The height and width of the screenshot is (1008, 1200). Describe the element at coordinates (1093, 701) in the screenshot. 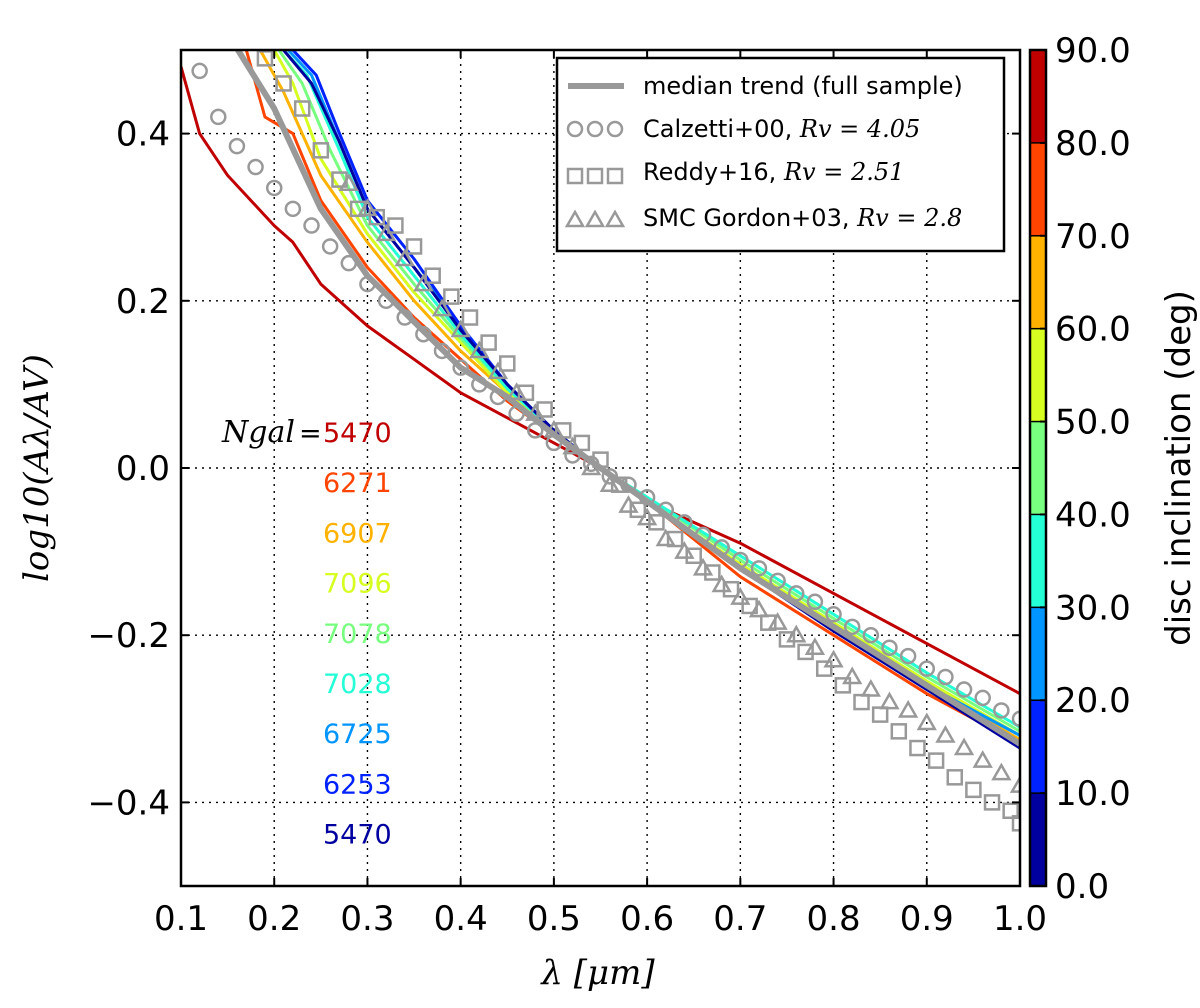

I see `colorbar-tick-label: 20.0` at that location.